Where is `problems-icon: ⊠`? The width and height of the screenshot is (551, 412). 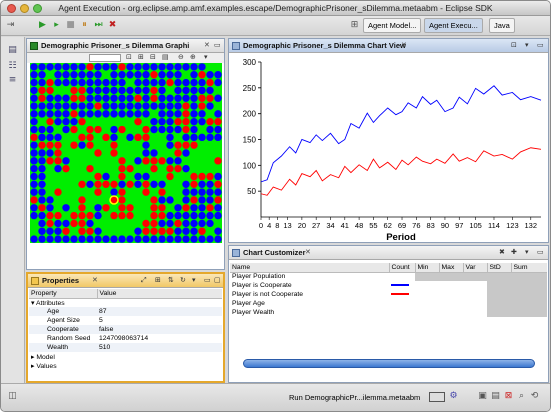 problems-icon: ⊠ is located at coordinates (508, 396).